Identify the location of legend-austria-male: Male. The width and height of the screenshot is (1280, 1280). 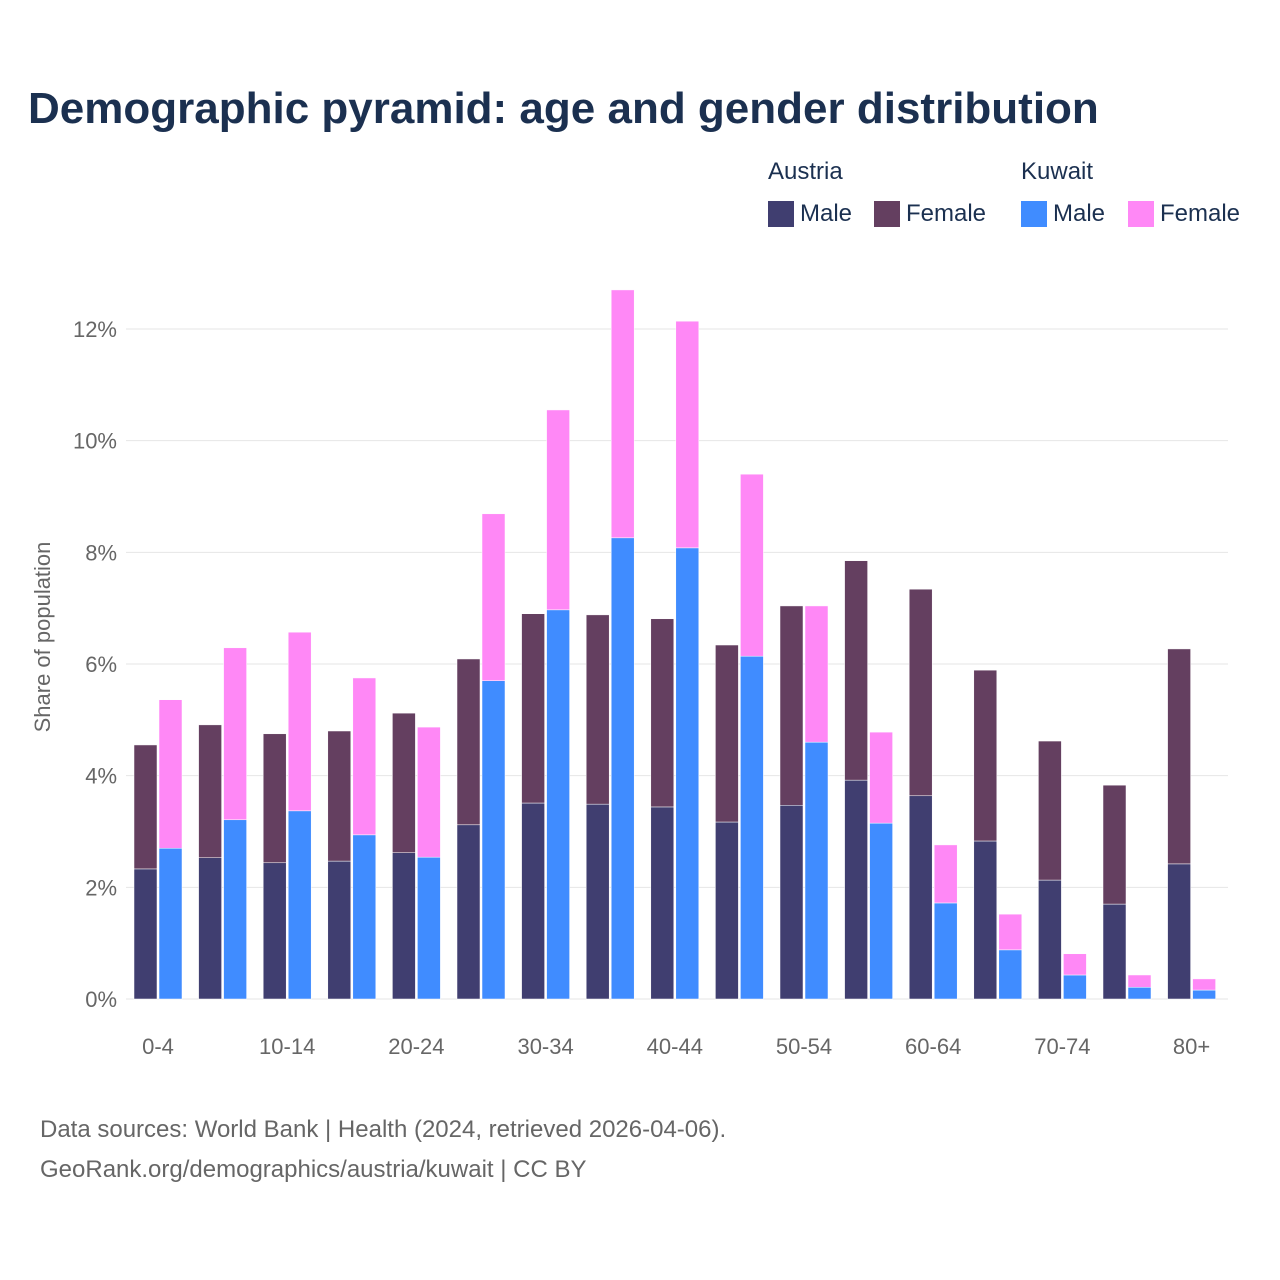
(810, 214).